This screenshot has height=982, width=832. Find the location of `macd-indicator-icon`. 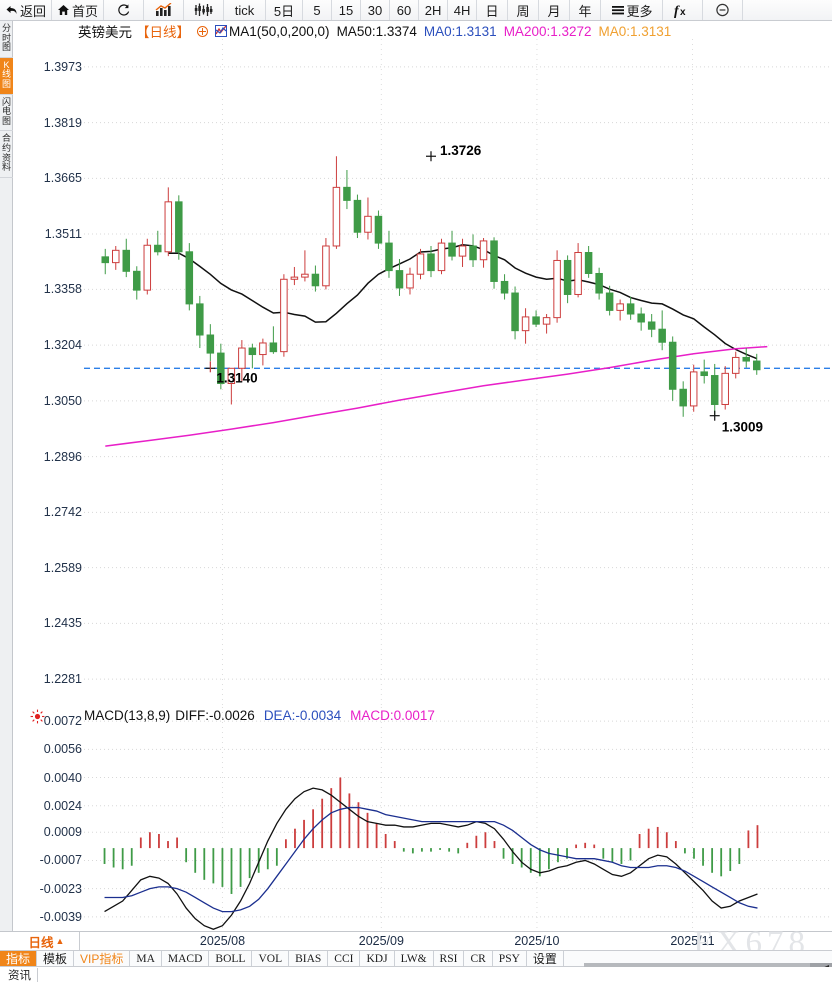

macd-indicator-icon is located at coordinates (37, 716).